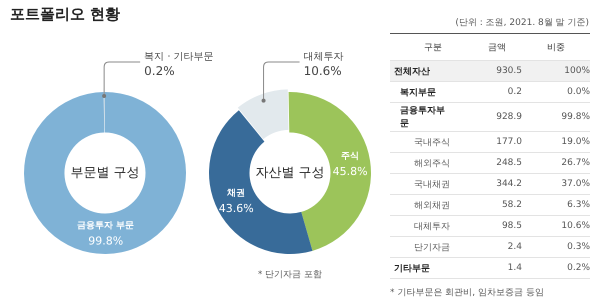  I want to click on data-label: 43.6%, so click(236, 209).